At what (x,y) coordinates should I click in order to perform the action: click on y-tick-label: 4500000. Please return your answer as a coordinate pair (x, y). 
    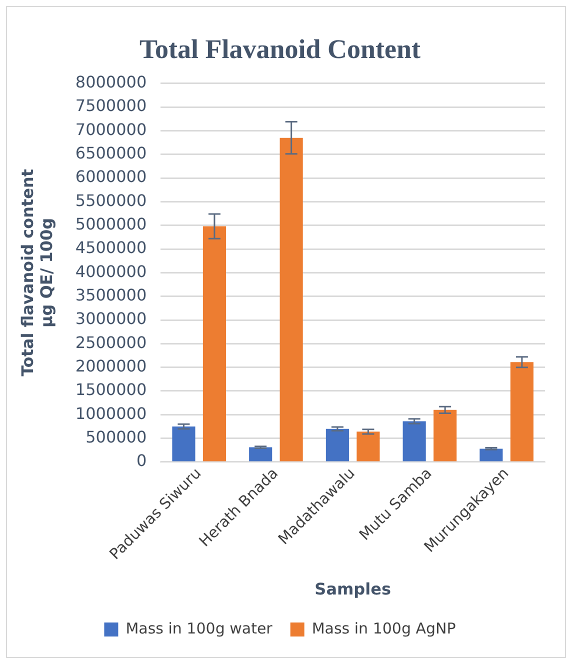
    Looking at the image, I should click on (111, 248).